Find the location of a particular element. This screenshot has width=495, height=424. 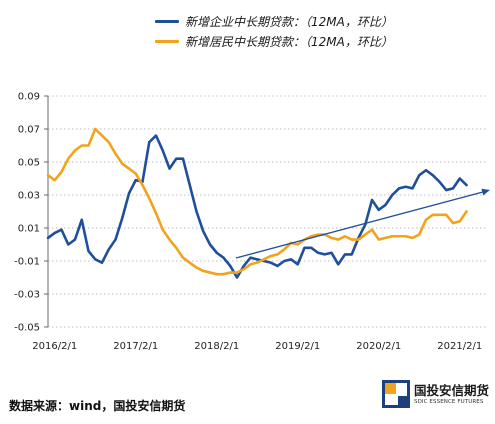

logo-text: 国投安信期货 SDIC ESSENCE FUTURES is located at coordinates (451, 394).